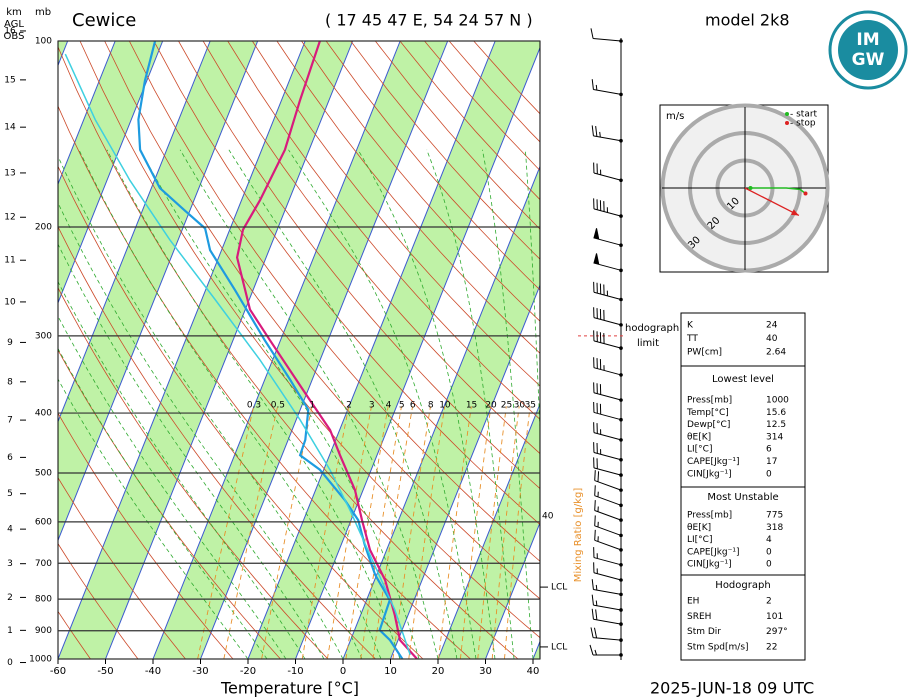 The image size is (910, 700). What do you see at coordinates (413, 406) in the screenshot?
I see `mixing-ratio-label: 6` at bounding box center [413, 406].